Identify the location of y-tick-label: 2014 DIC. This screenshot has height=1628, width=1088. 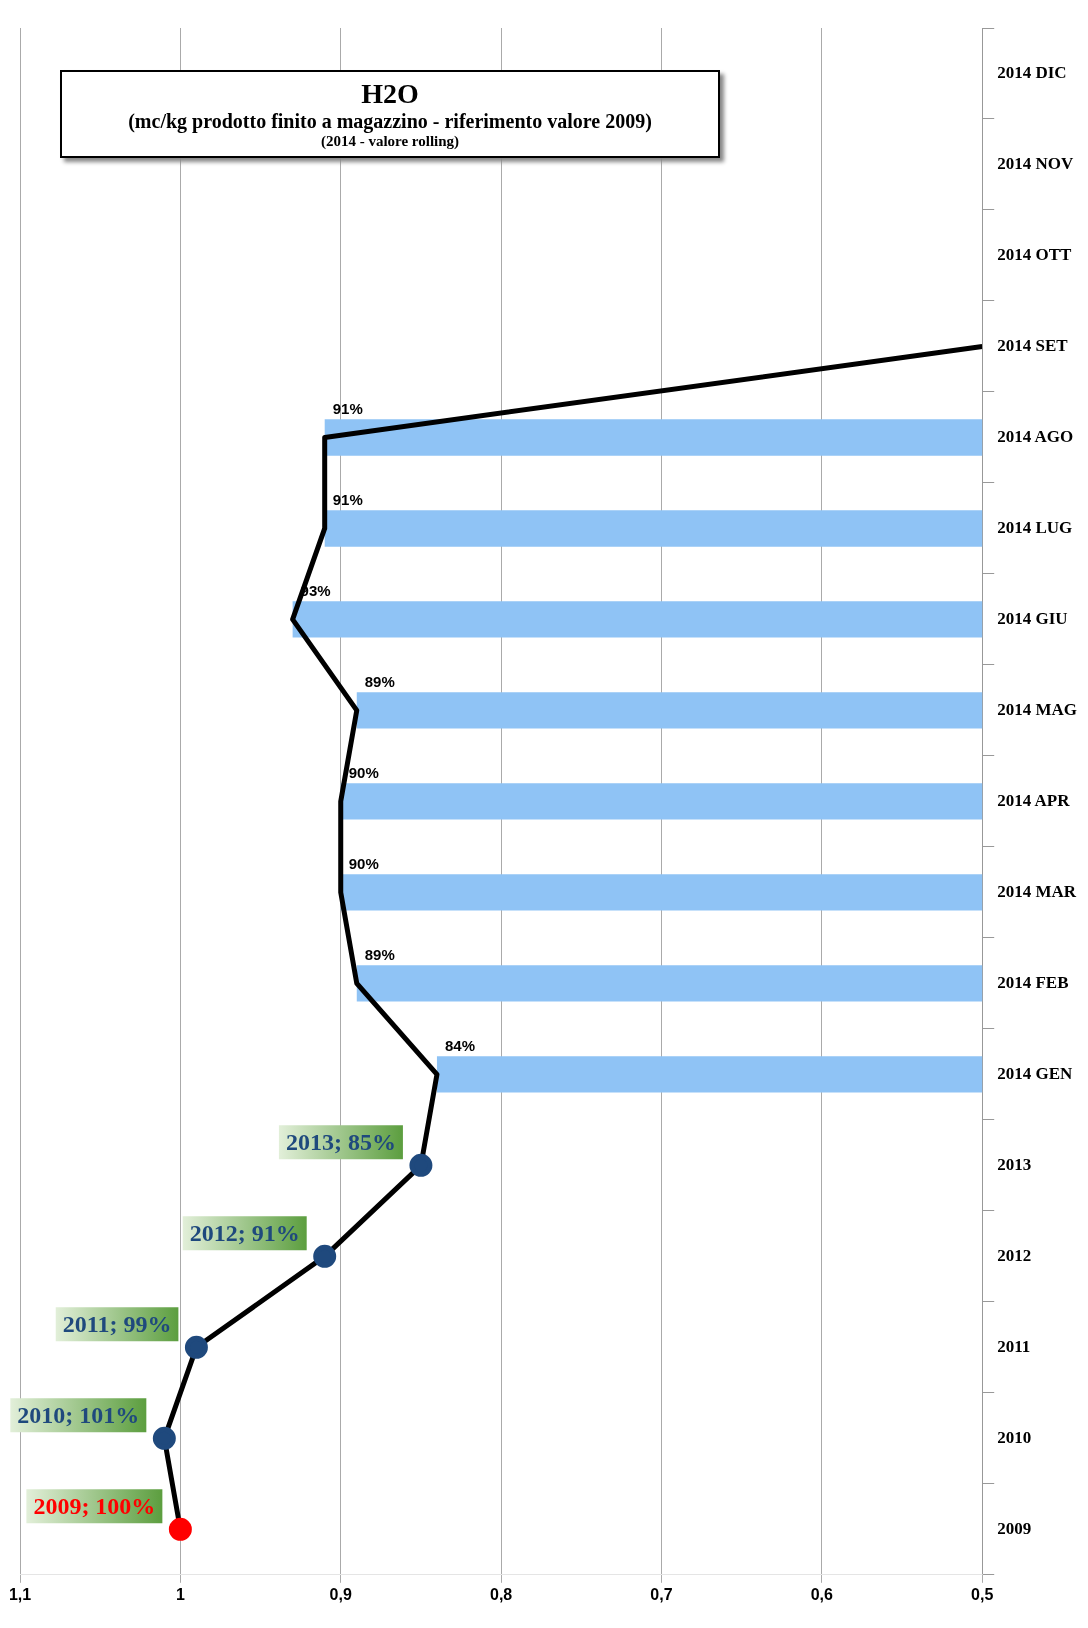
(1032, 72).